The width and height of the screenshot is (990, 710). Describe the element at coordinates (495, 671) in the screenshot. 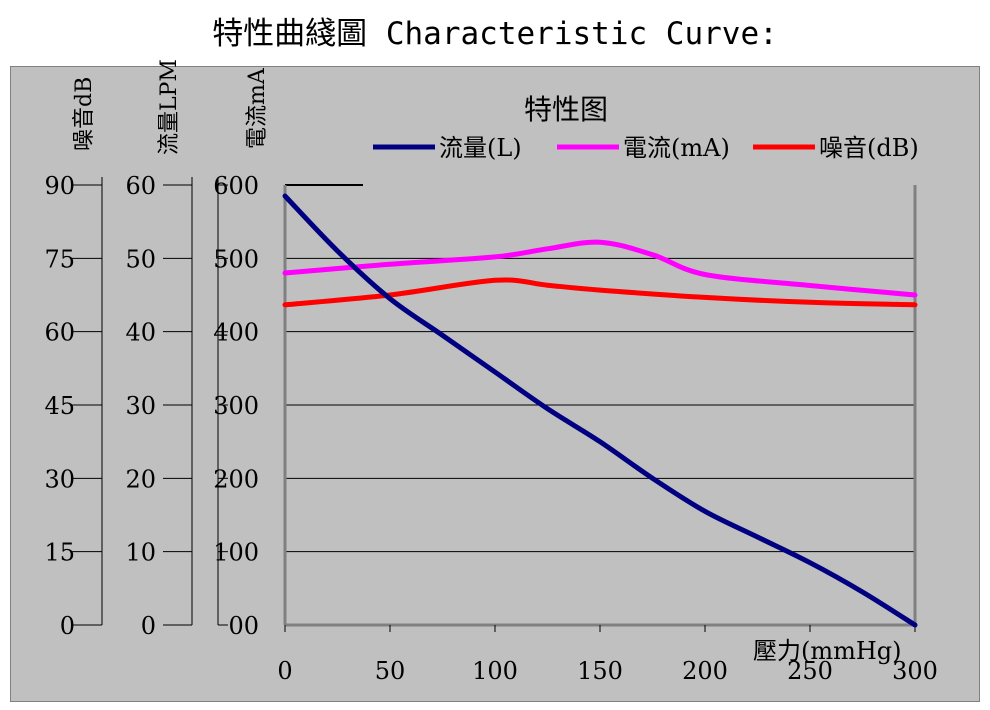

I see `x-tick-label: 100` at that location.